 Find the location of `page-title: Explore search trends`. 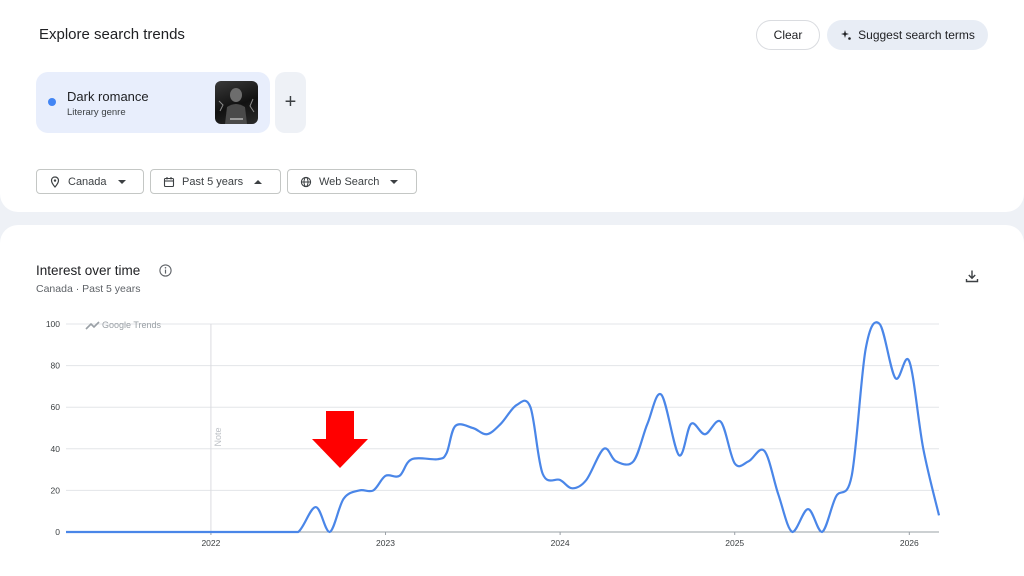

page-title: Explore search trends is located at coordinates (112, 34).